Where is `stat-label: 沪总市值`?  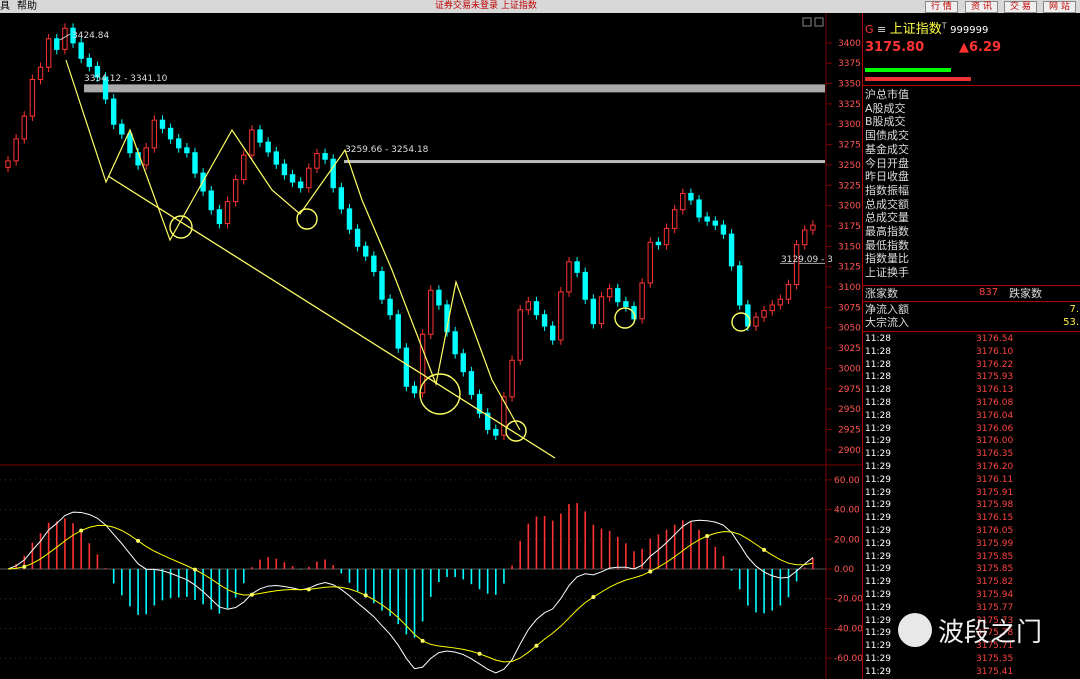
stat-label: 沪总市值 is located at coordinates (887, 94).